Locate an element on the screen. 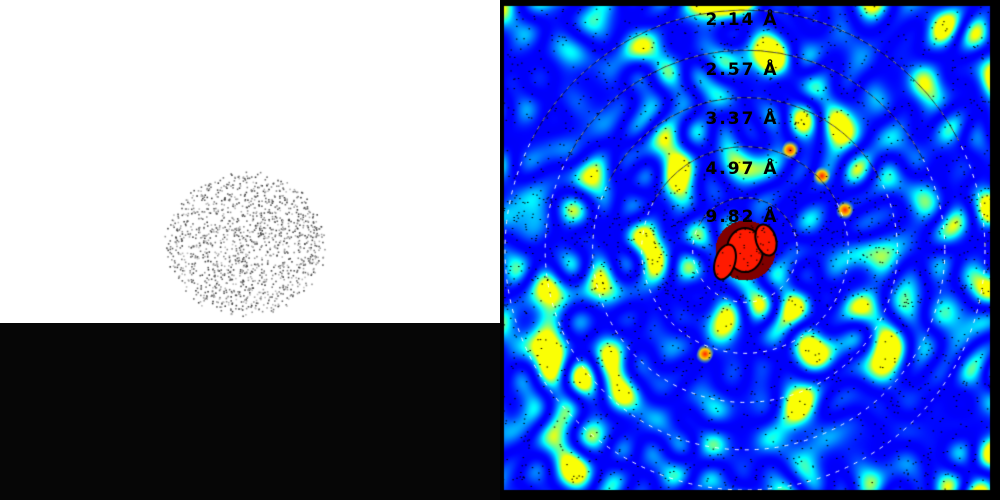  ring-label-5: 9.82 Å is located at coordinates (742, 217).